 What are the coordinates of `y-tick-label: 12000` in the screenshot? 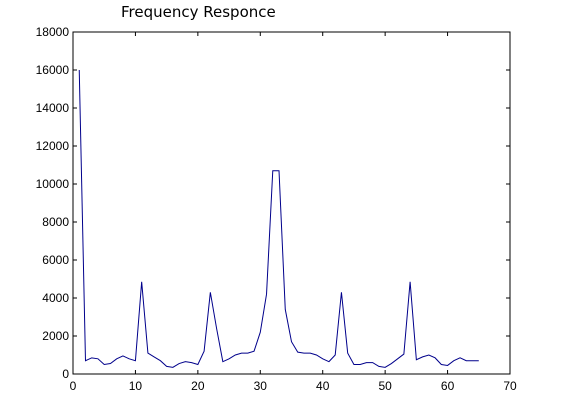 It's located at (53, 146).